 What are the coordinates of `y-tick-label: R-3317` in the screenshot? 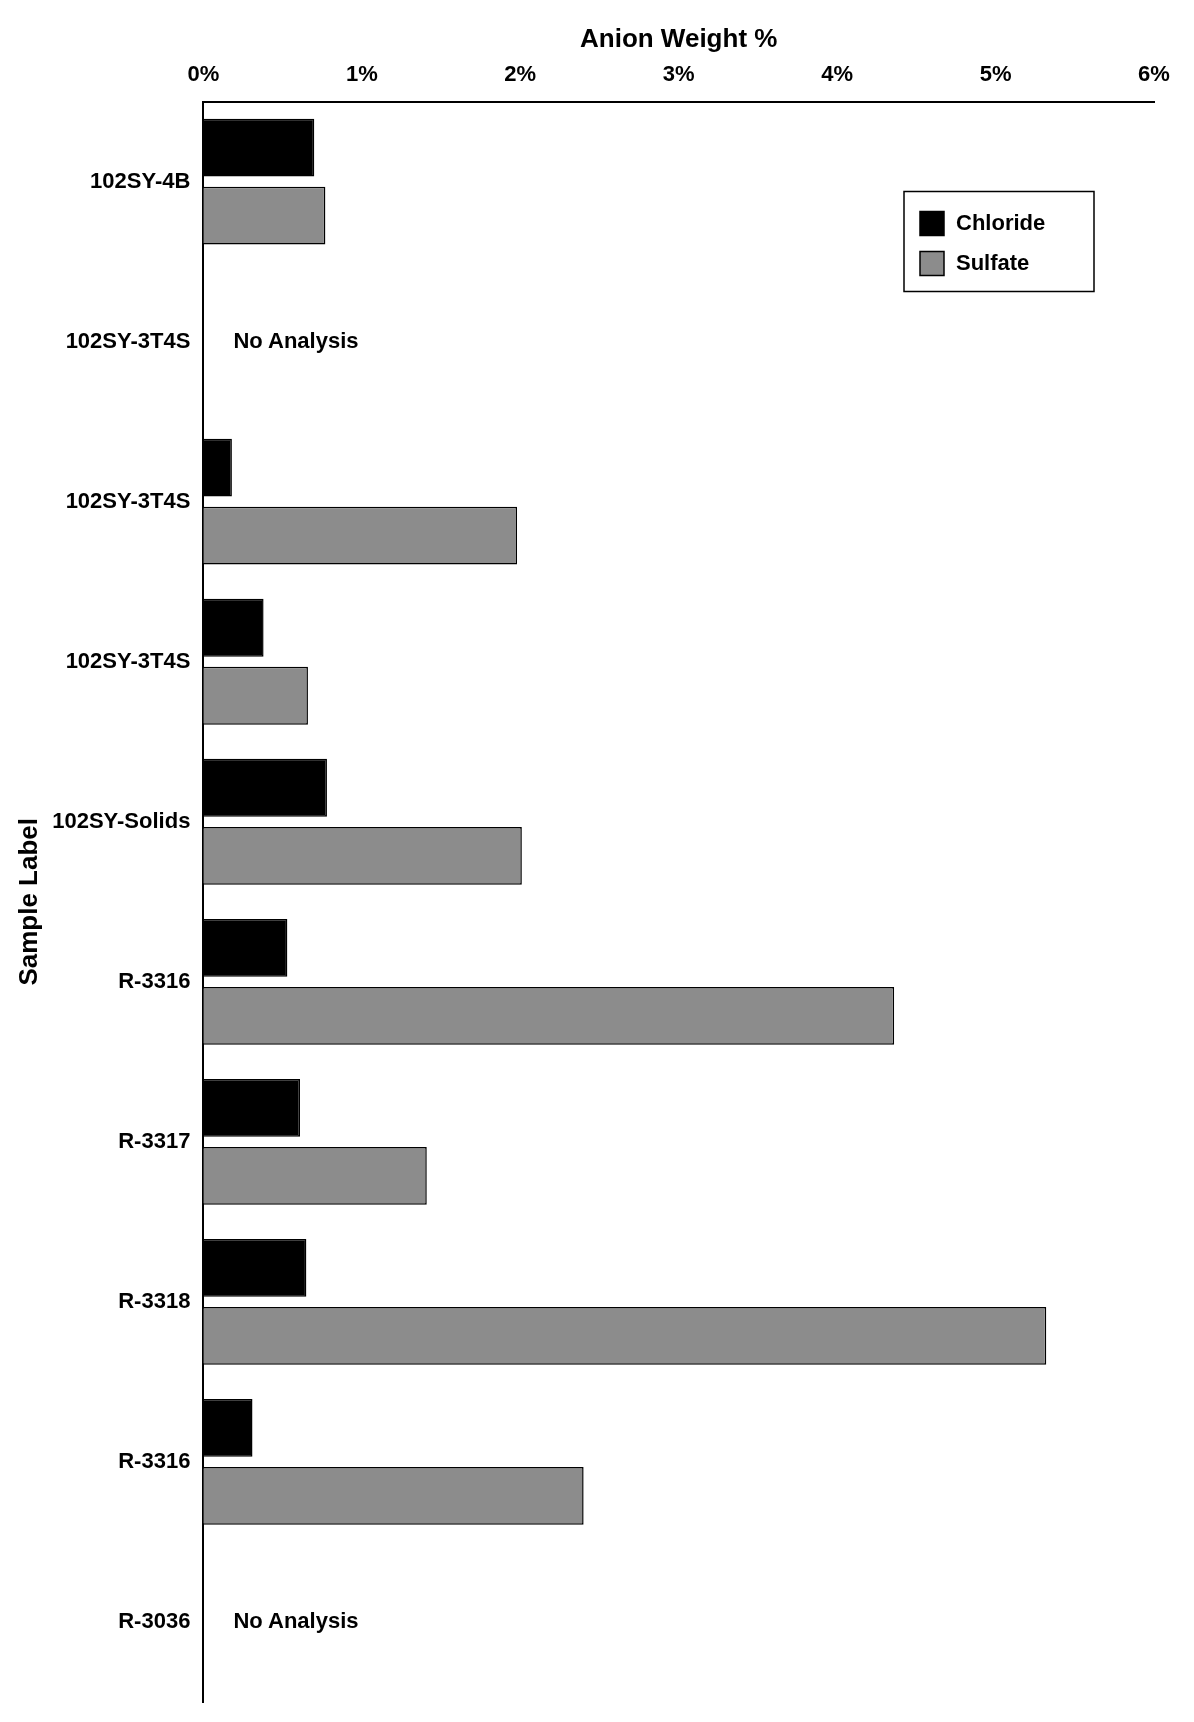 It's located at (154, 1140).